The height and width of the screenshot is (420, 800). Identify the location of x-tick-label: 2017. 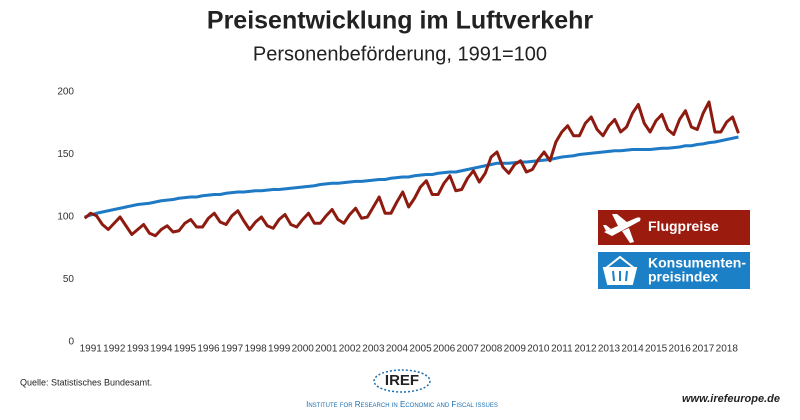
(703, 349).